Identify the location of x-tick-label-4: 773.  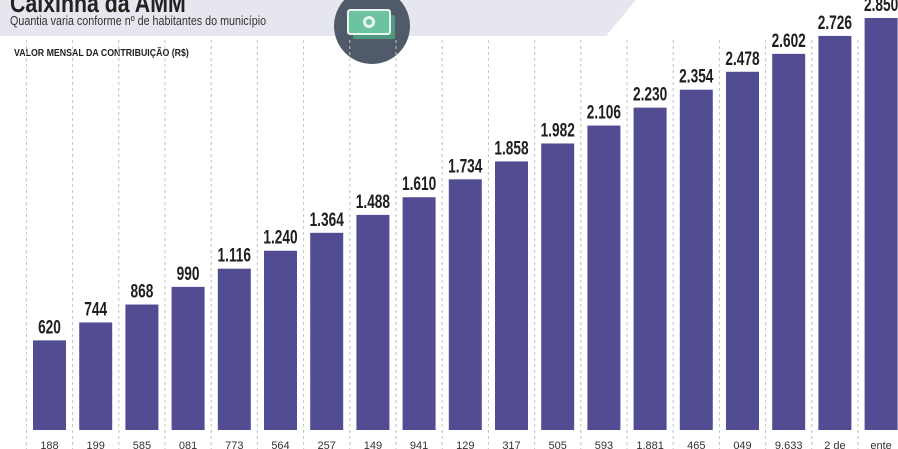
(234, 444).